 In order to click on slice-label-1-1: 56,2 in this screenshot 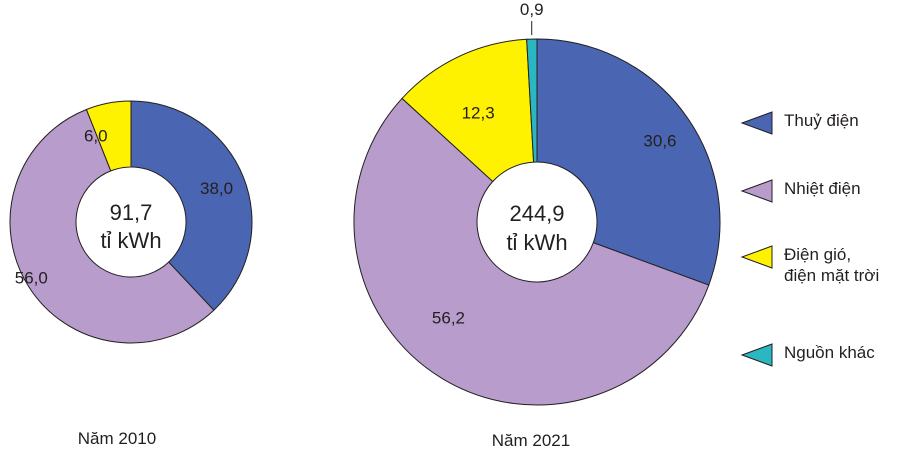, I will do `click(448, 317)`.